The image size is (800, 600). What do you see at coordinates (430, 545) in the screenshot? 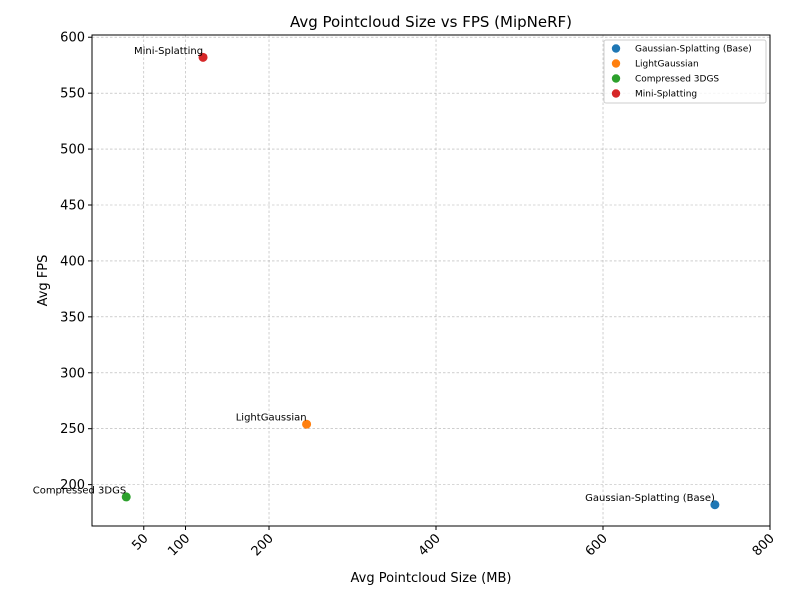
I see `x-tick-label: 400` at bounding box center [430, 545].